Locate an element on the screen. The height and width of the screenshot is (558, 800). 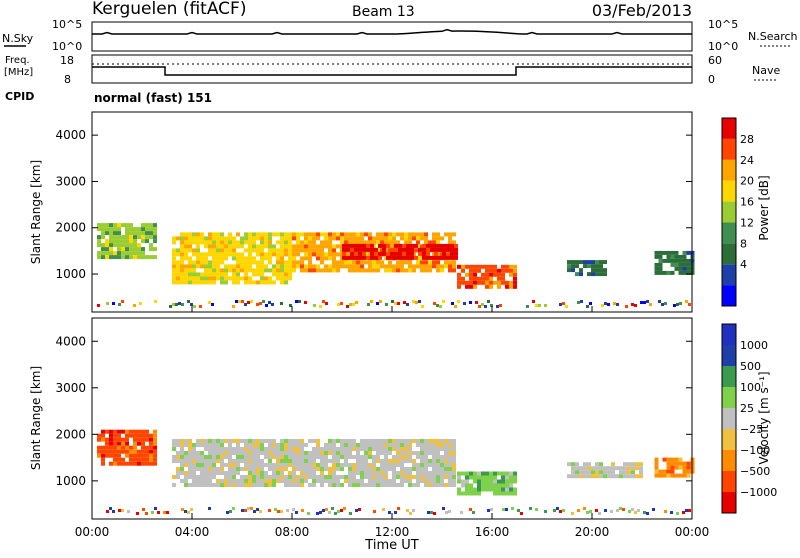
colorbar-tick-label: −500 is located at coordinates (755, 471).